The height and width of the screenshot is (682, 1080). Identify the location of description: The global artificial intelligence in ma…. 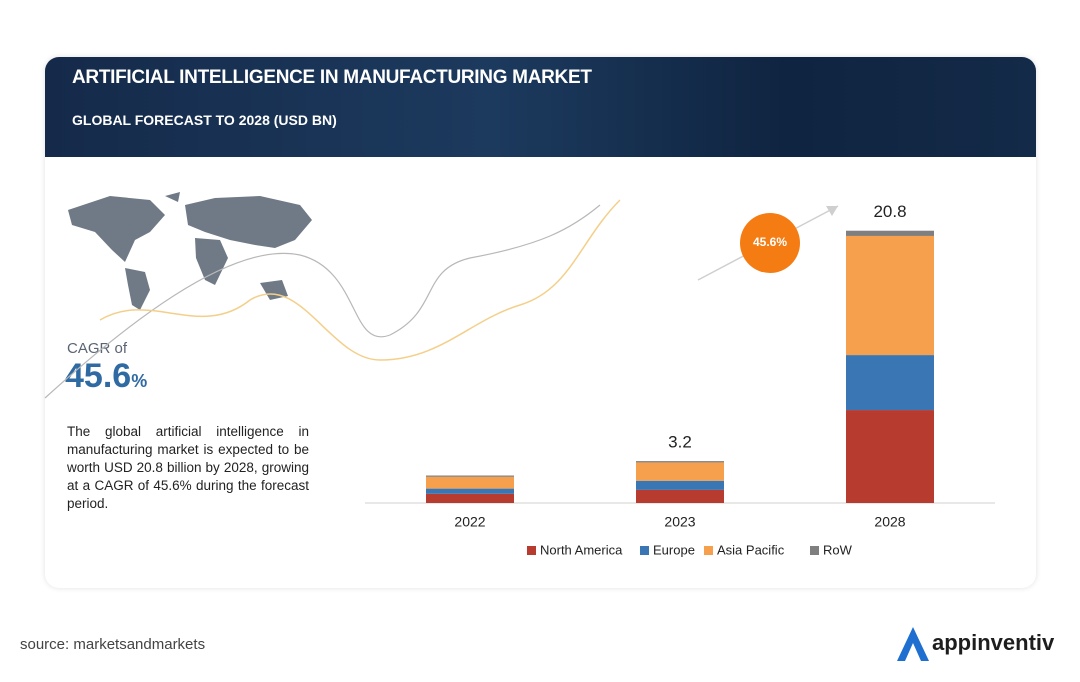
(188, 467).